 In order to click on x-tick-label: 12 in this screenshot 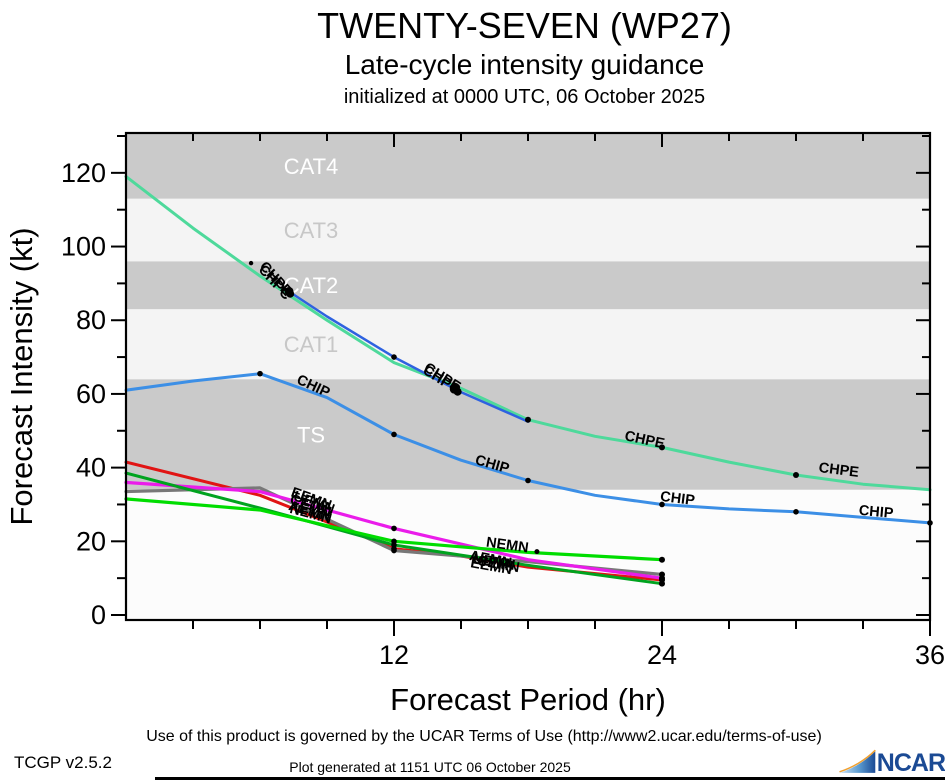, I will do `click(394, 655)`.